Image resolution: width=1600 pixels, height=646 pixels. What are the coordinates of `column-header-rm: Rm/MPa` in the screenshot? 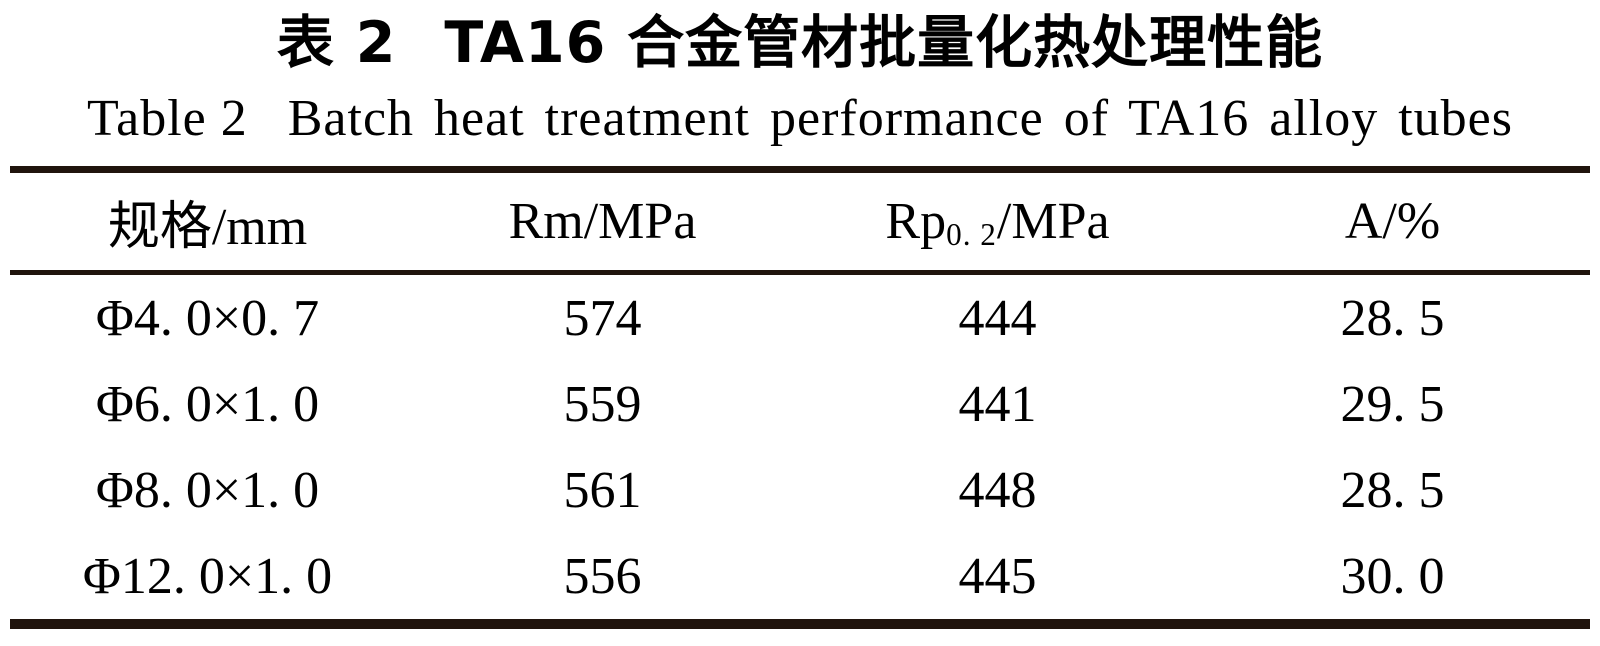 It's located at (602, 222).